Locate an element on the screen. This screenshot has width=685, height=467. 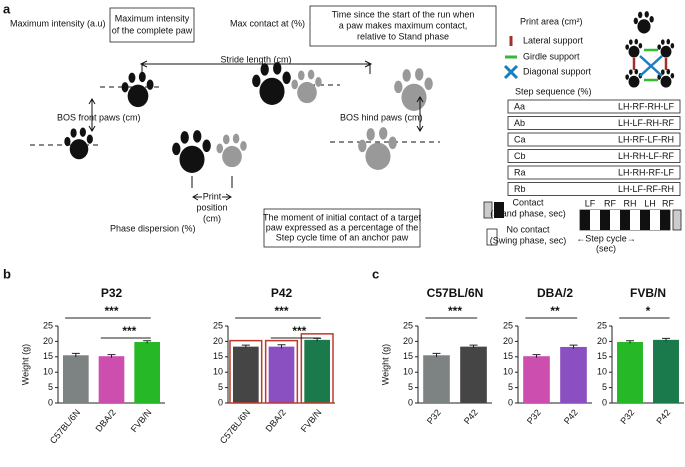
definition: Step cycle time of an anchor paw is located at coordinates (342, 237).